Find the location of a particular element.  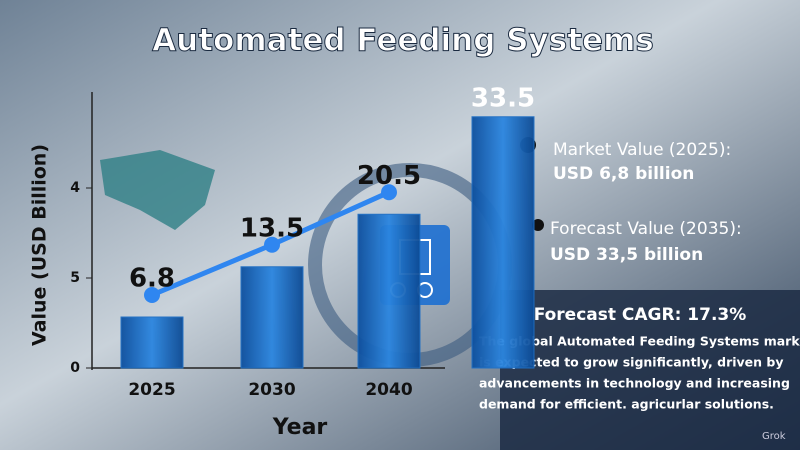

watermark: Grok is located at coordinates (774, 436).